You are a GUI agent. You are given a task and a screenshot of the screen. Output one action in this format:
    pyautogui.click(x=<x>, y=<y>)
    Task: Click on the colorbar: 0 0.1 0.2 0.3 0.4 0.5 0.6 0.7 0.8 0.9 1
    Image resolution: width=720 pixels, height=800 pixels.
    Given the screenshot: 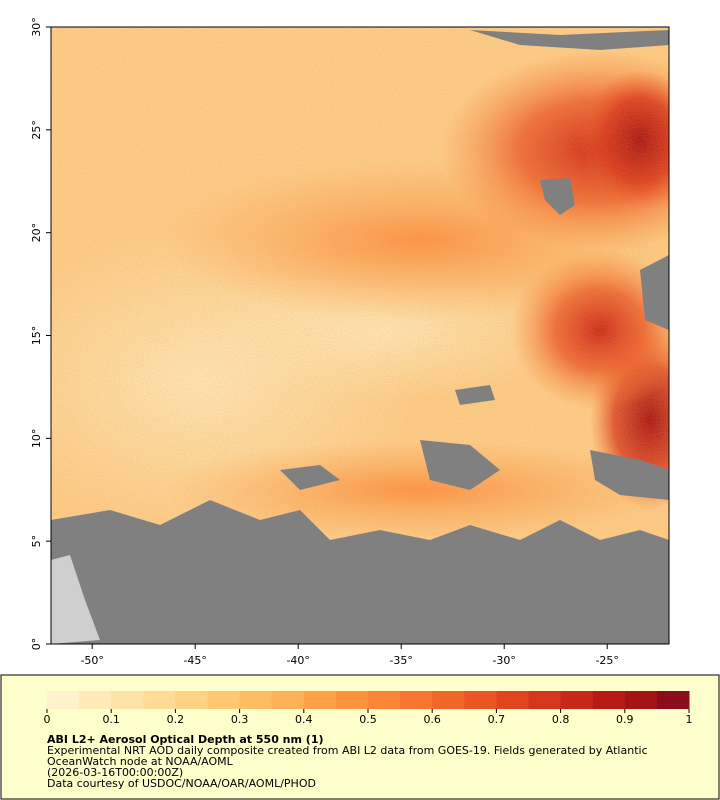 What is the action you would take?
    pyautogui.click(x=368, y=708)
    